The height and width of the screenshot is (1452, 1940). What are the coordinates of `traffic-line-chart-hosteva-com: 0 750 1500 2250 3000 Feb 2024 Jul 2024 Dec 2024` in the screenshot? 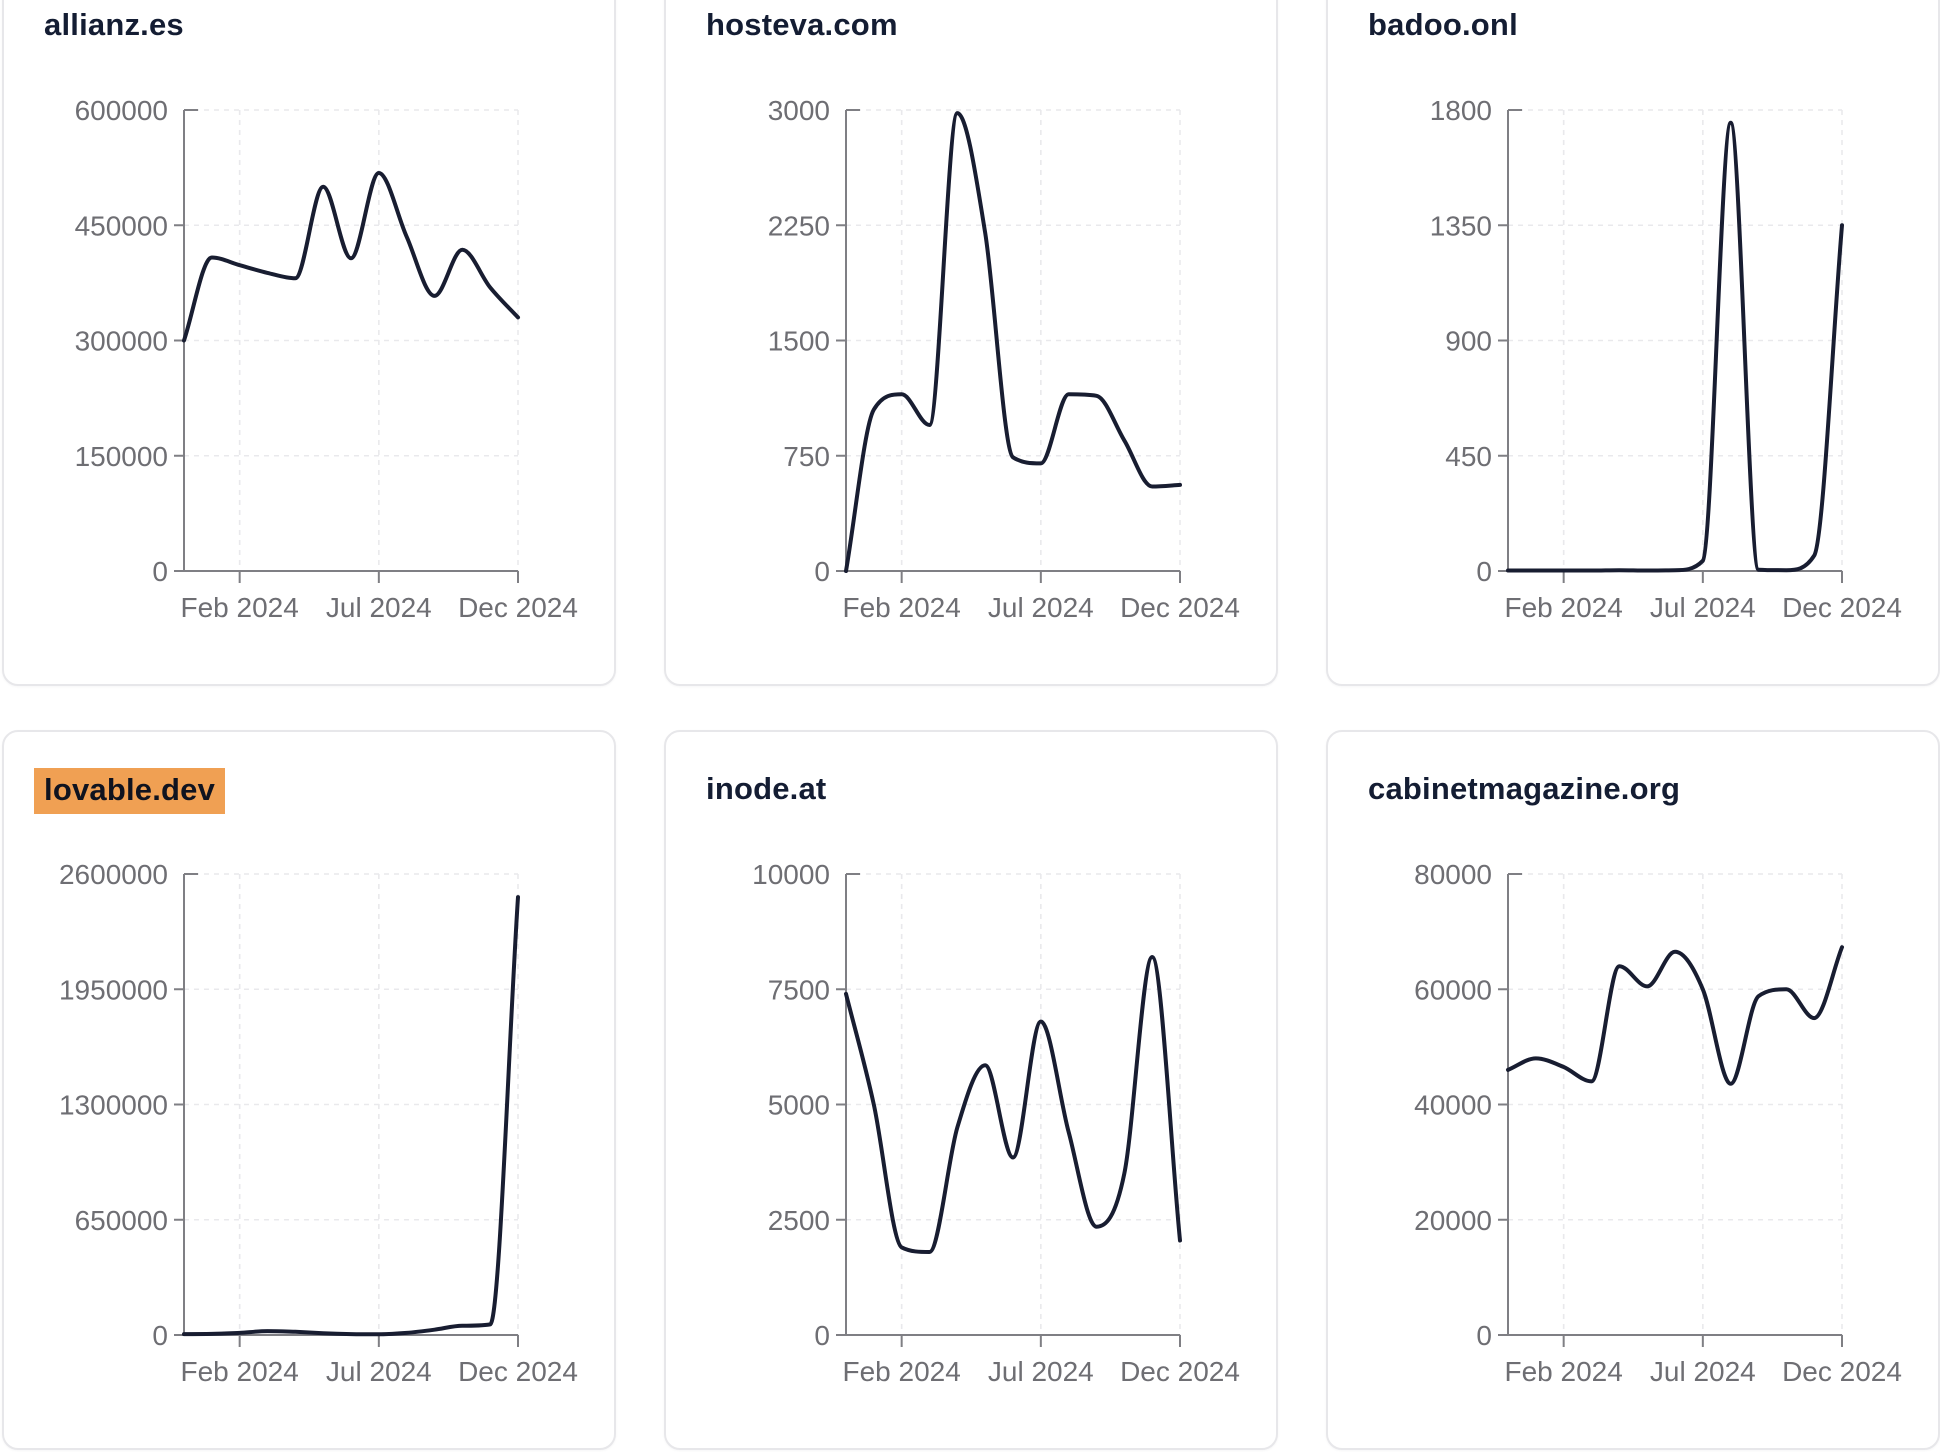 It's located at (973, 338).